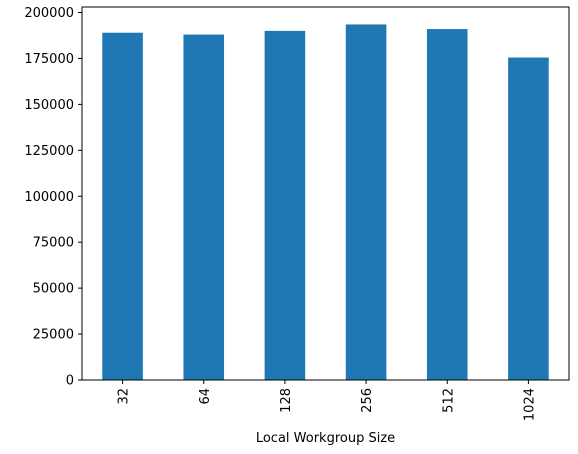  Describe the element at coordinates (205, 396) in the screenshot. I see `x-tick-label: 64` at that location.